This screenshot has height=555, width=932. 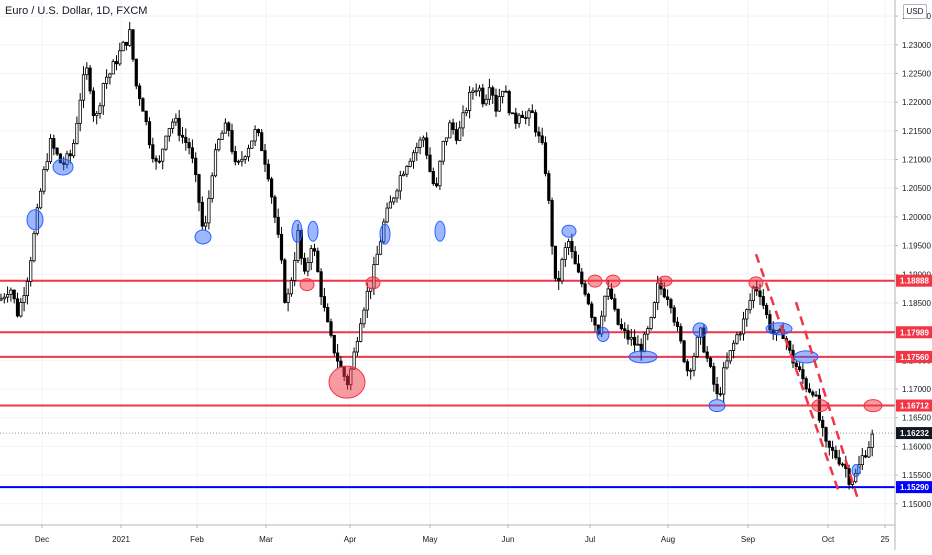 I want to click on trend-dashed-line, so click(x=797, y=371).